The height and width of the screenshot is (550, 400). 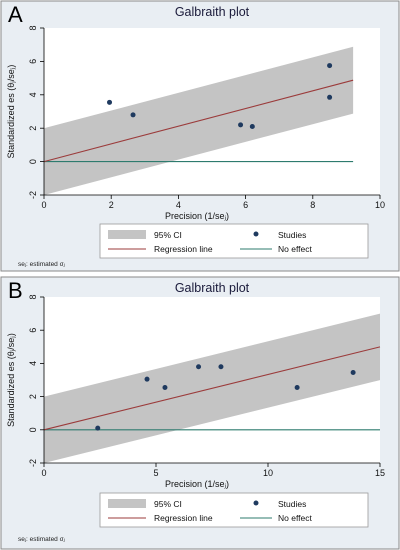 What do you see at coordinates (178, 205) in the screenshot?
I see `x-tick-label: 4` at bounding box center [178, 205].